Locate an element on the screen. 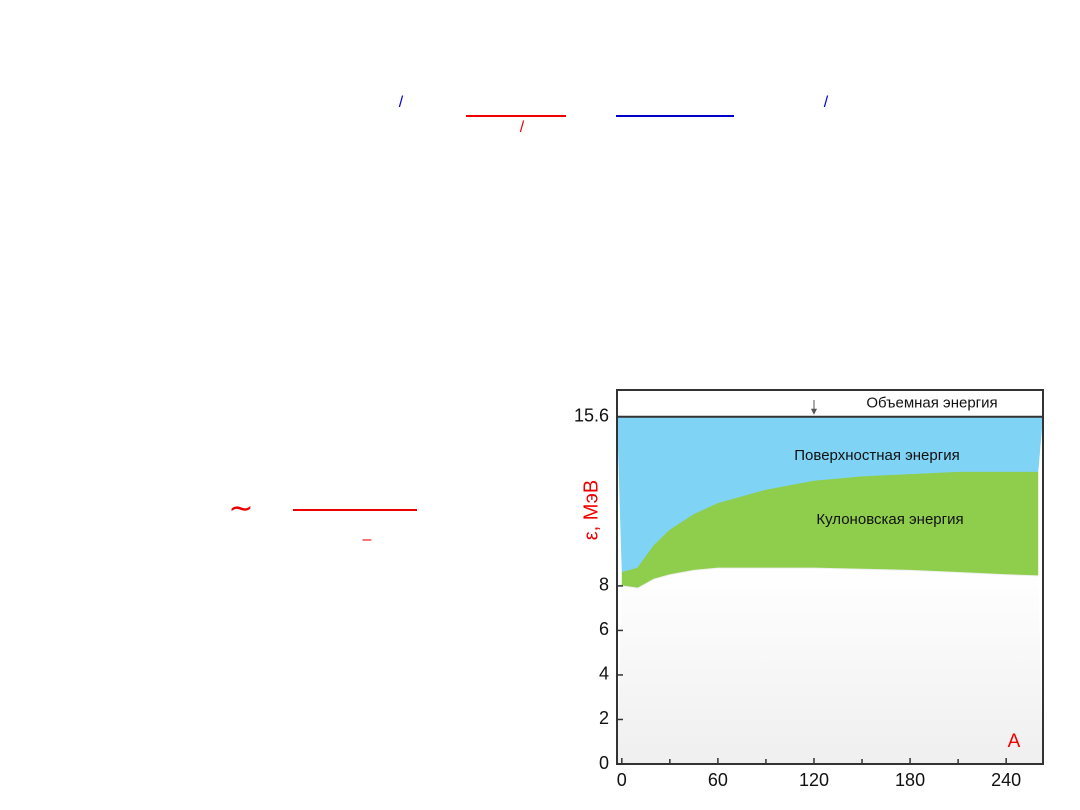 The image size is (1080, 810). binding-region is located at coordinates (830, 666).